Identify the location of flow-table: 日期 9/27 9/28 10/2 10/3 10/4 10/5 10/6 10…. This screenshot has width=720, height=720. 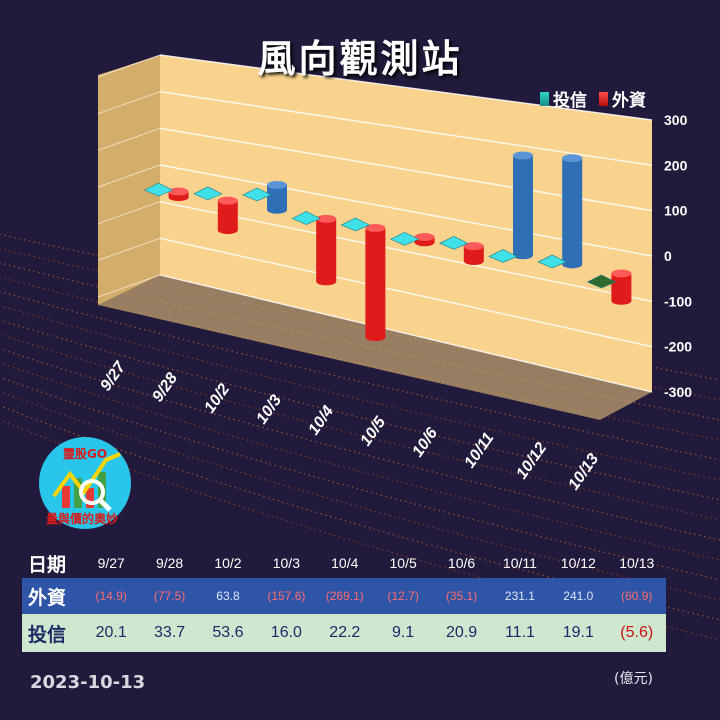
(344, 600).